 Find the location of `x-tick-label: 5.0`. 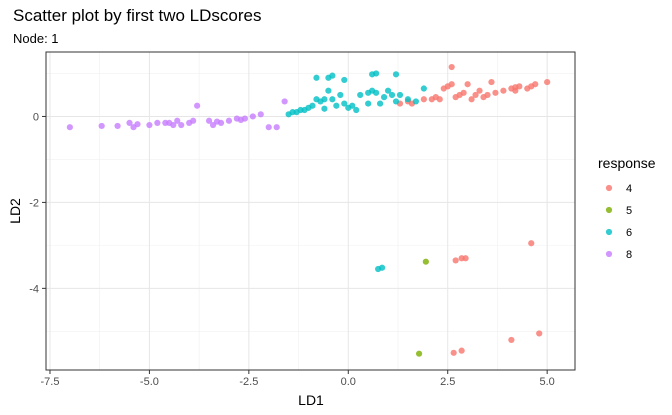

x-tick-label: 5.0 is located at coordinates (547, 382).